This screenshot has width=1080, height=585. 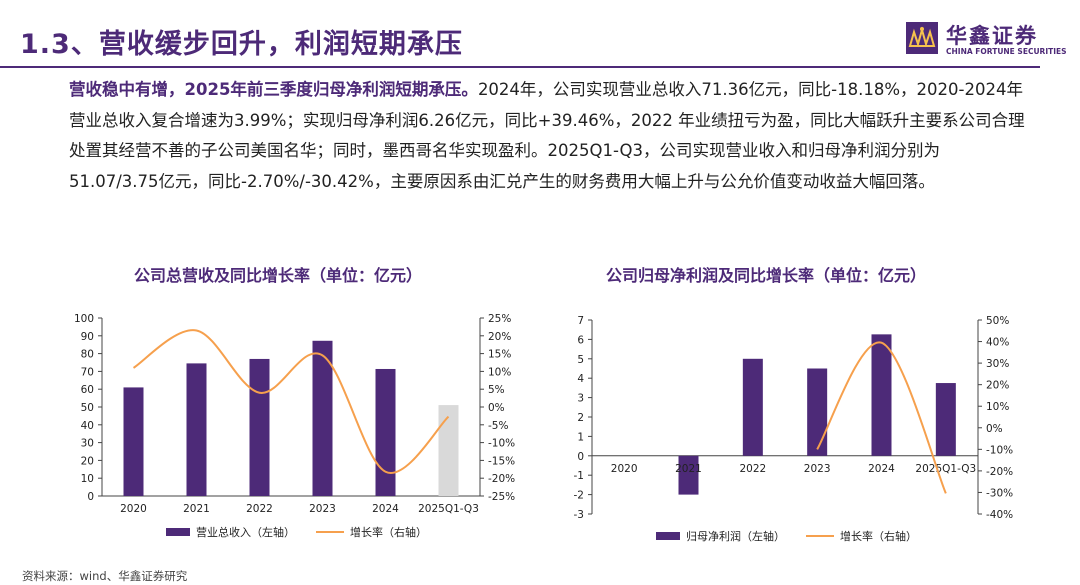 What do you see at coordinates (196, 509) in the screenshot?
I see `chart1-category-label: 2021` at bounding box center [196, 509].